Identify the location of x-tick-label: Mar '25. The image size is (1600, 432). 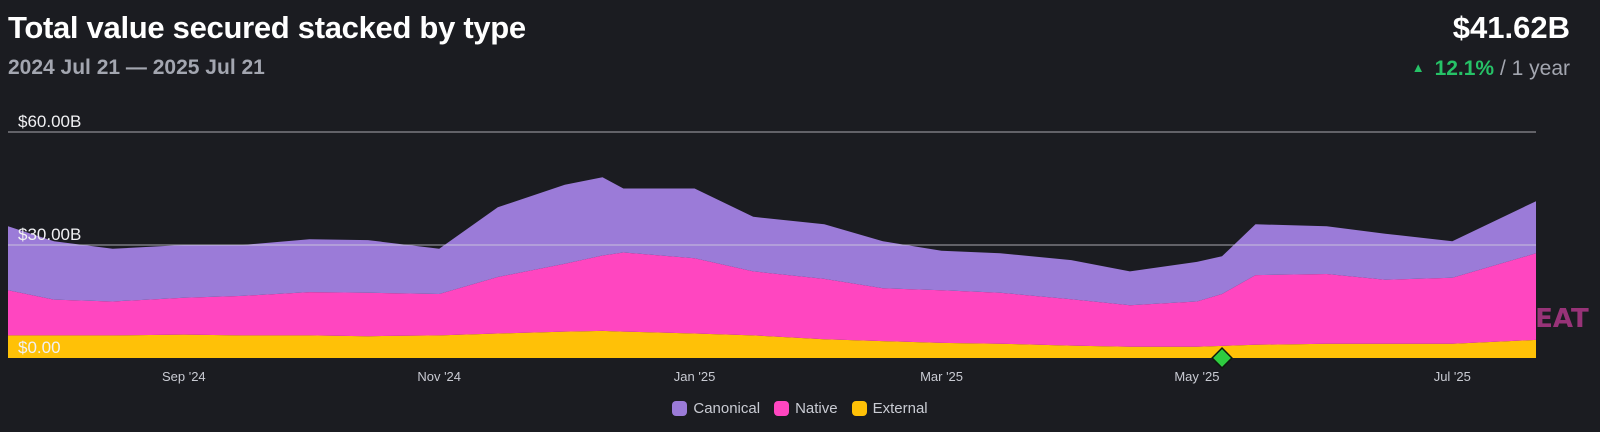
(941, 376).